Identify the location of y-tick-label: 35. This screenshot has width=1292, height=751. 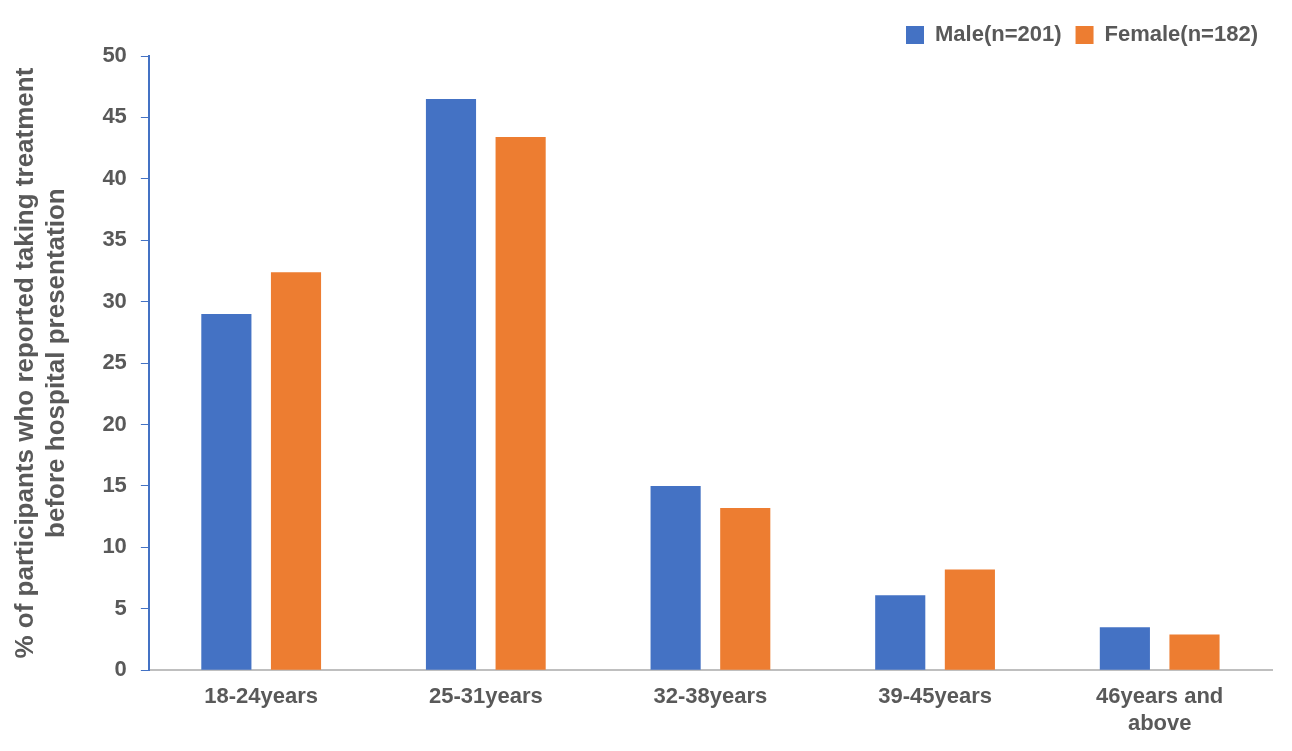
(114, 239).